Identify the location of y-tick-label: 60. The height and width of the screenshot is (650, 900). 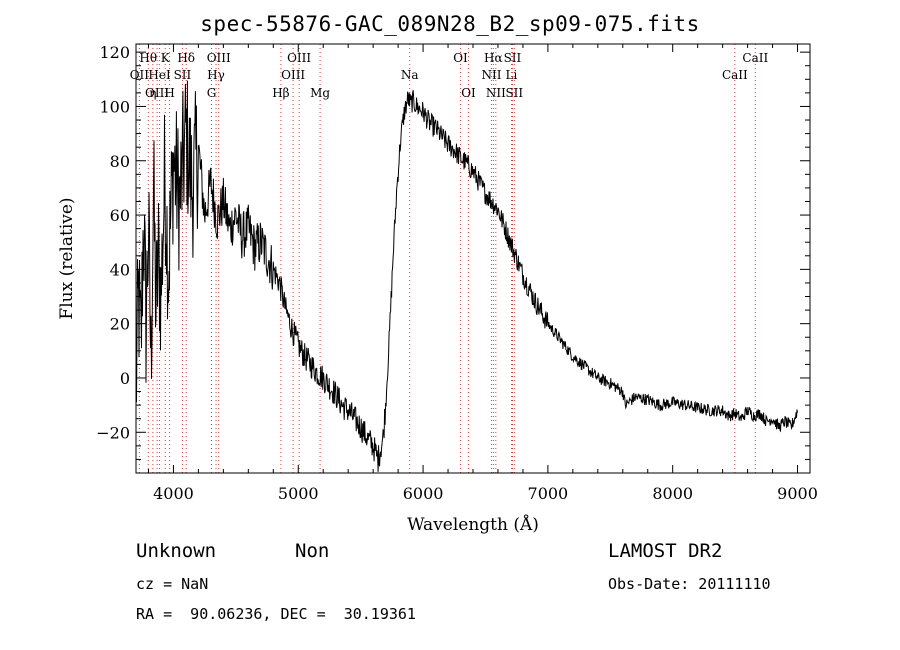
(120, 215).